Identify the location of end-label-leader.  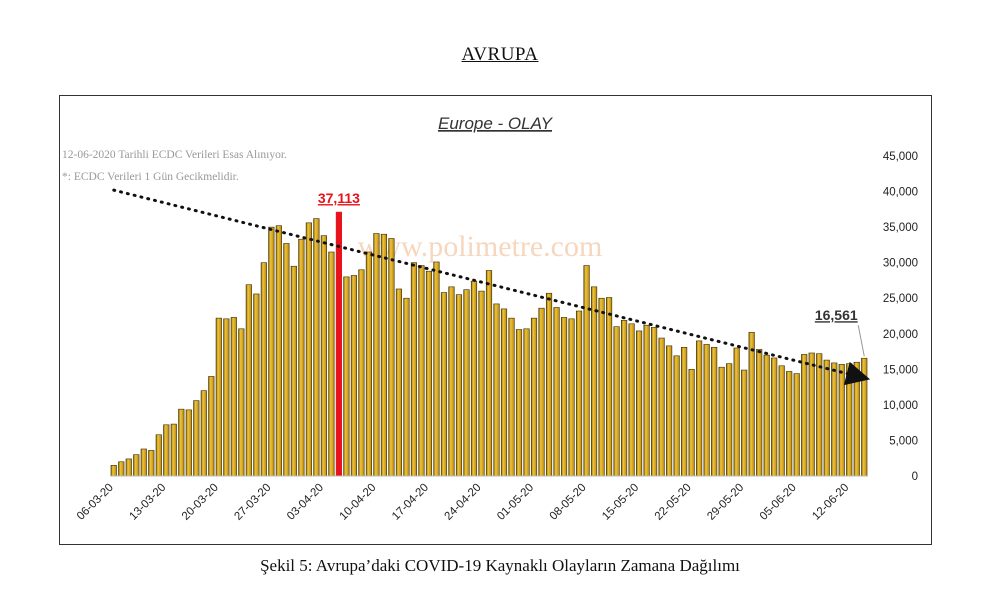
(861, 341).